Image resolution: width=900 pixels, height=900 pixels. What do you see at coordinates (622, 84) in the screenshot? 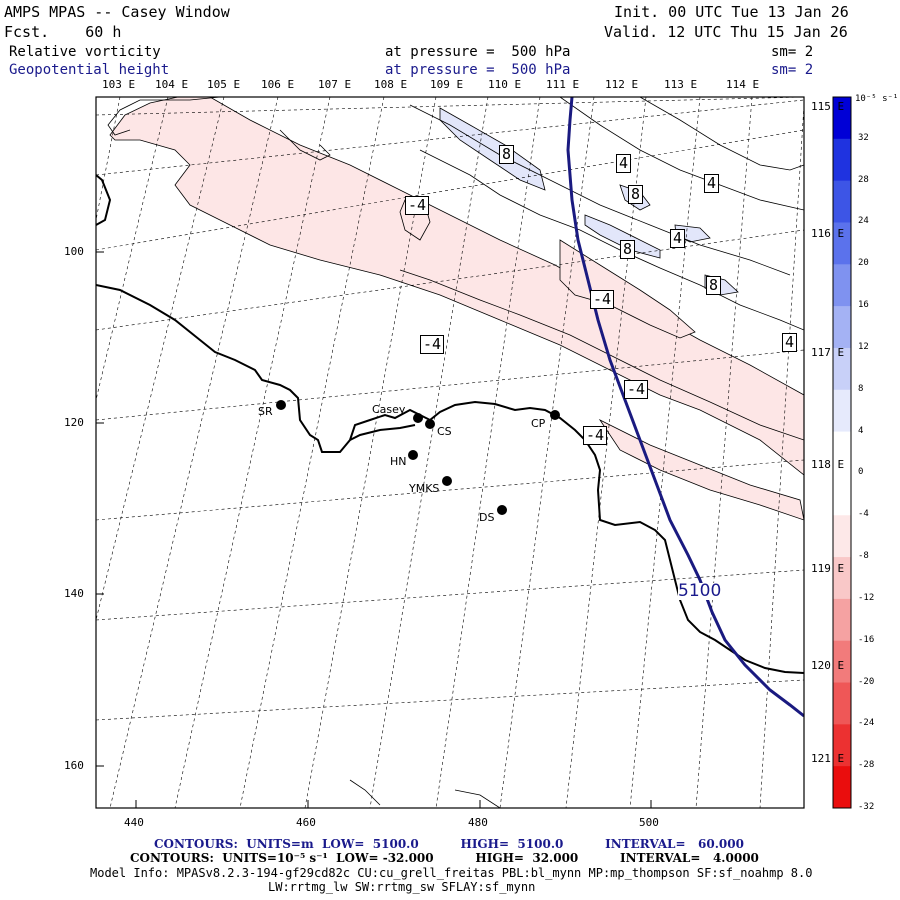
I see `lon-label-112: 112 E` at bounding box center [622, 84].